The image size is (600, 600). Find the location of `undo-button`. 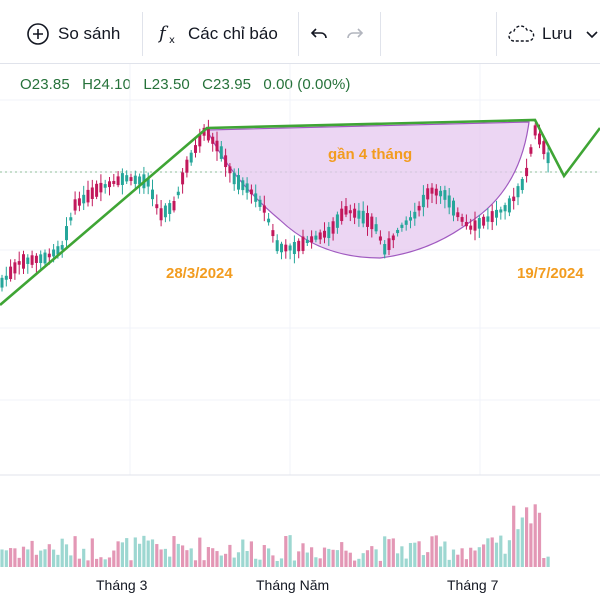

undo-button is located at coordinates (319, 34).